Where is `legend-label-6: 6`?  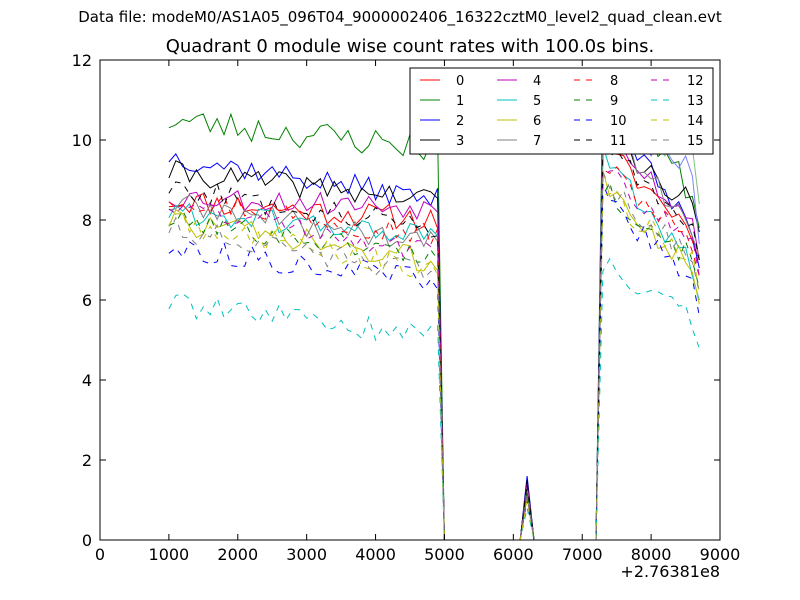 legend-label-6: 6 is located at coordinates (537, 121).